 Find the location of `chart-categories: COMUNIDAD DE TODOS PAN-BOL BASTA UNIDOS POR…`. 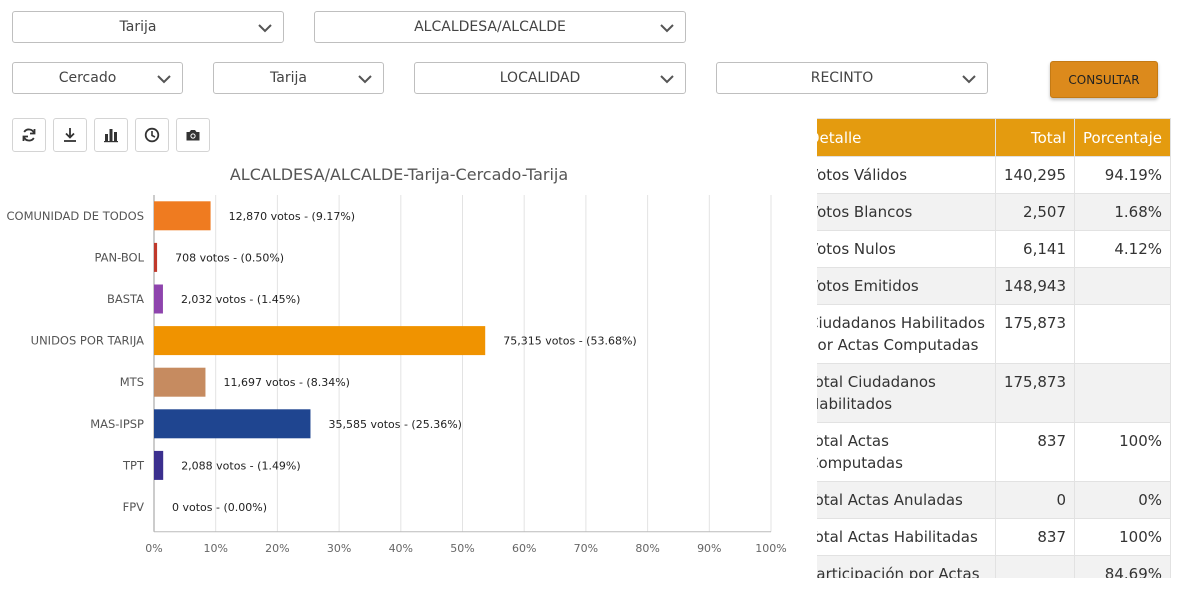

chart-categories: COMUNIDAD DE TODOS PAN-BOL BASTA UNIDOS POR… is located at coordinates (75, 361).